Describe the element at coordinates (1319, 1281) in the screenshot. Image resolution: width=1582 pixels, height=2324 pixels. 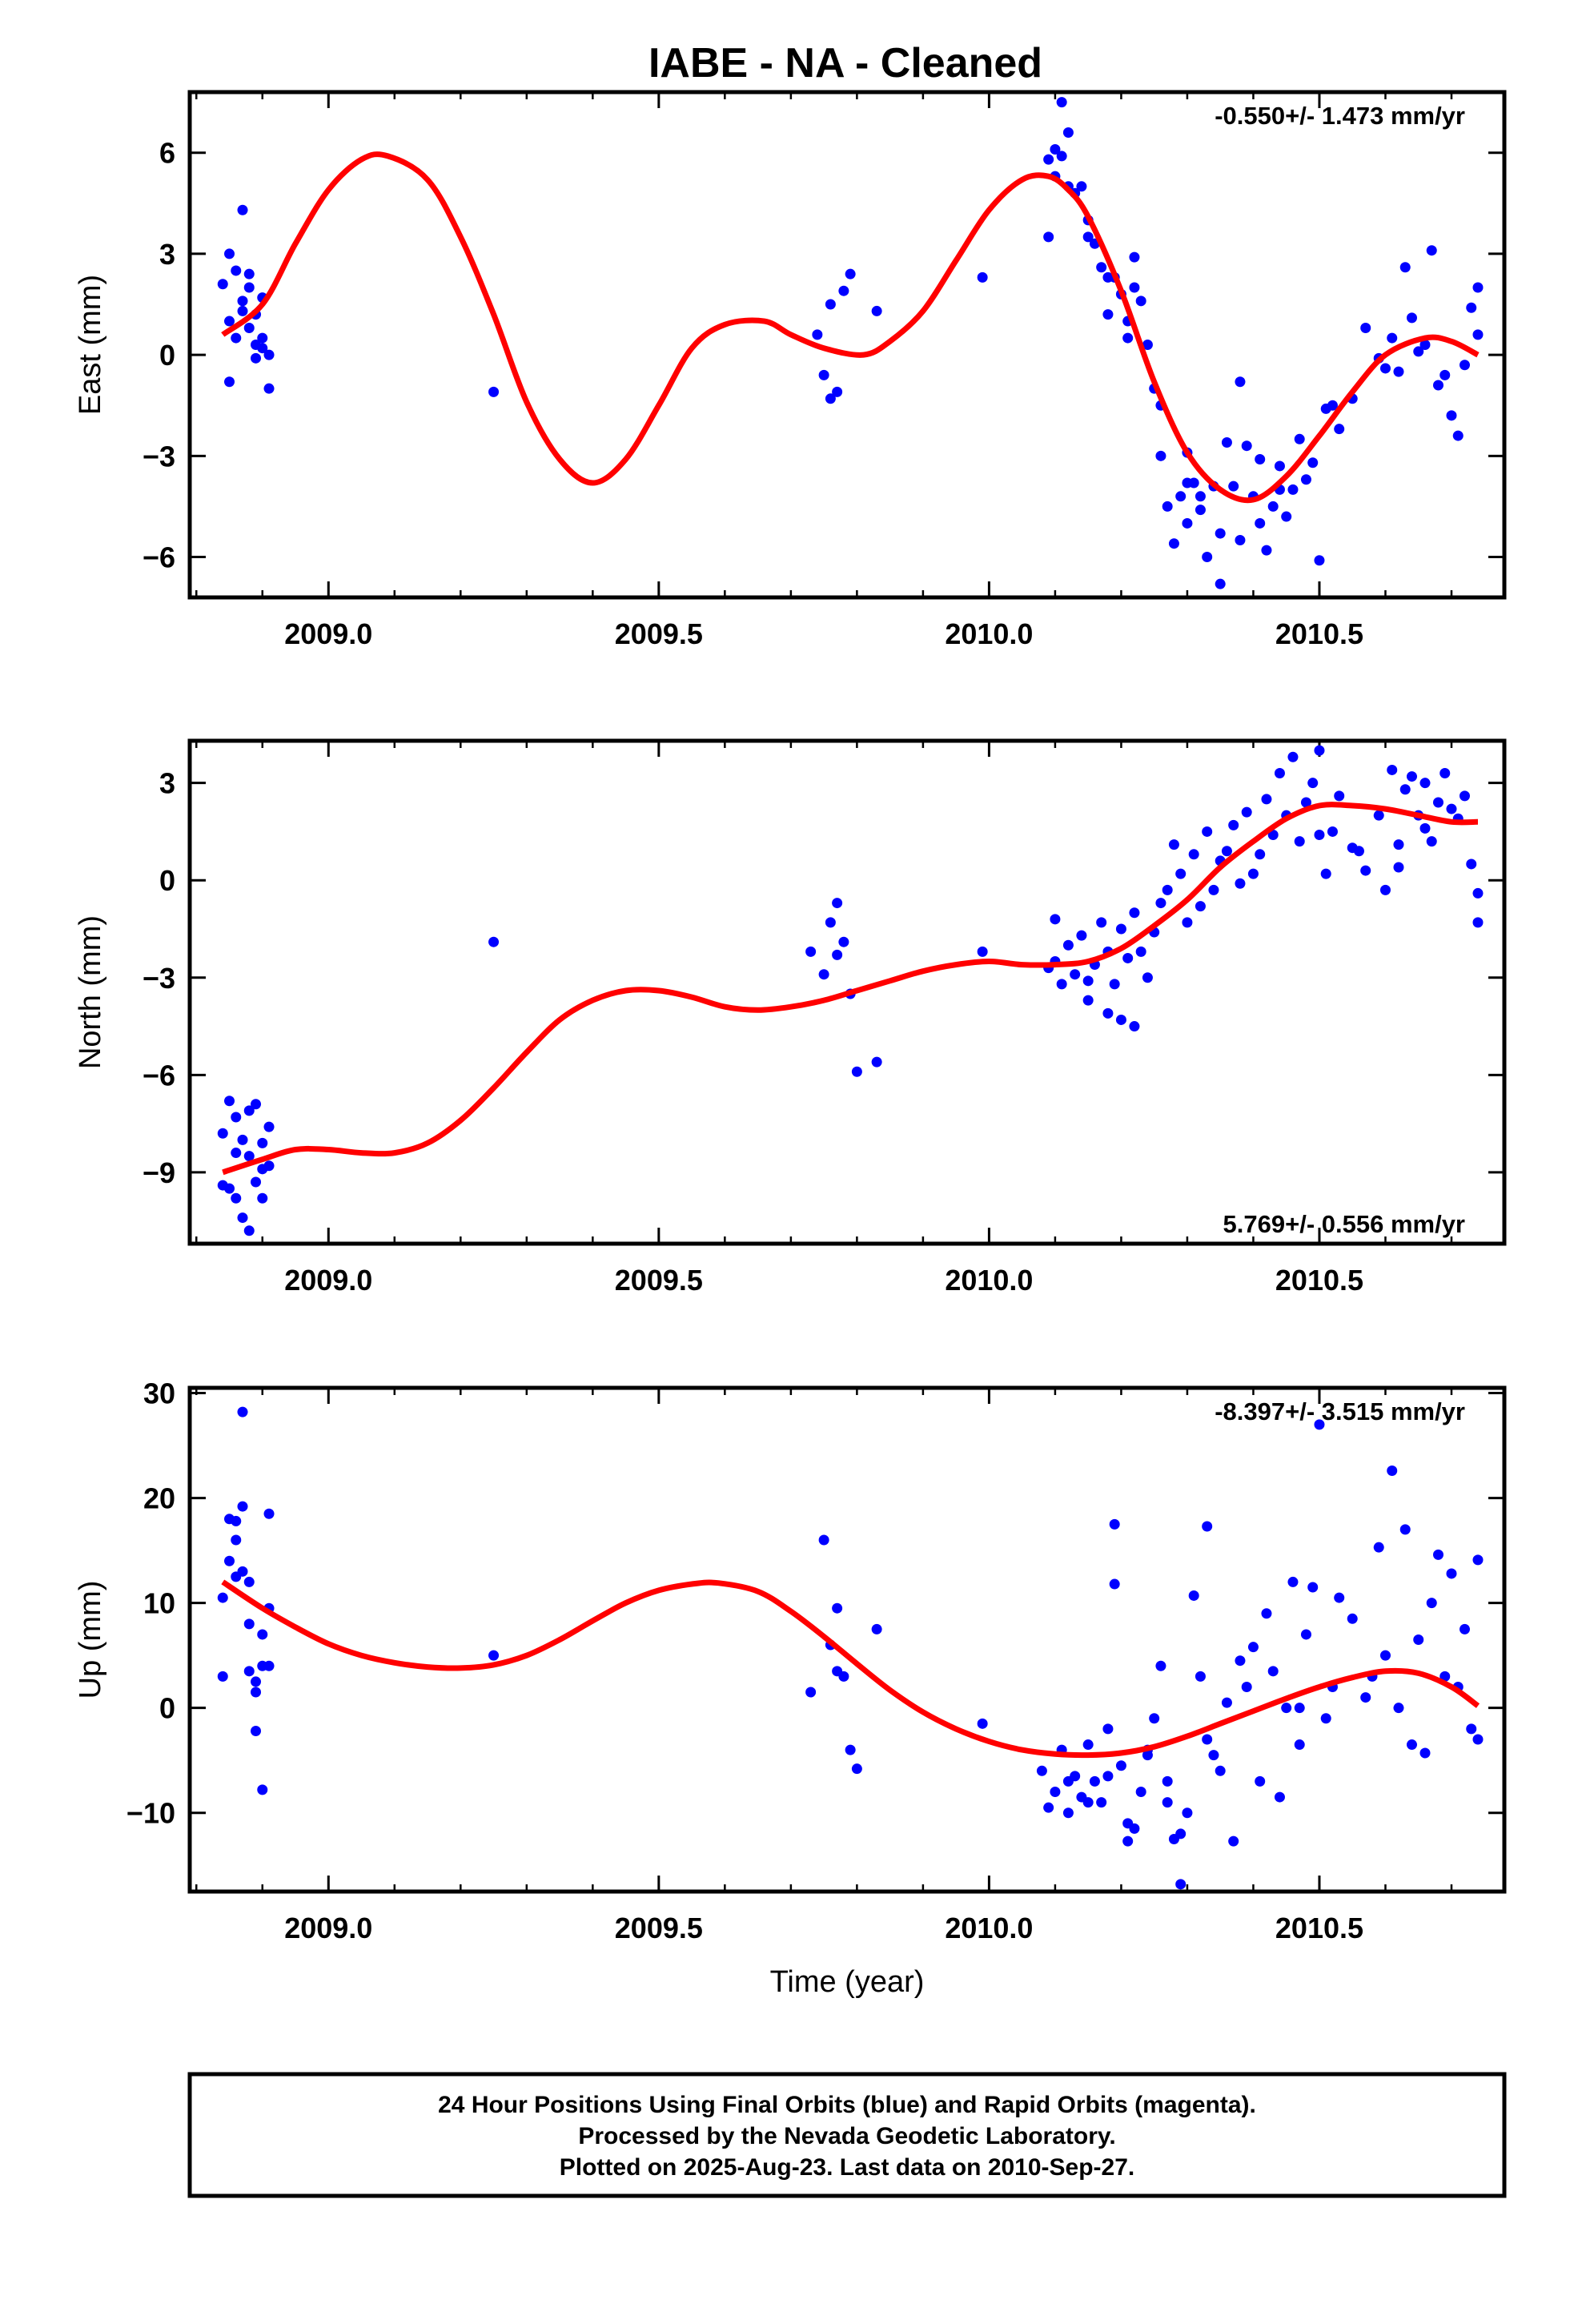
I see `north-x-tick-label: 2010.5` at that location.